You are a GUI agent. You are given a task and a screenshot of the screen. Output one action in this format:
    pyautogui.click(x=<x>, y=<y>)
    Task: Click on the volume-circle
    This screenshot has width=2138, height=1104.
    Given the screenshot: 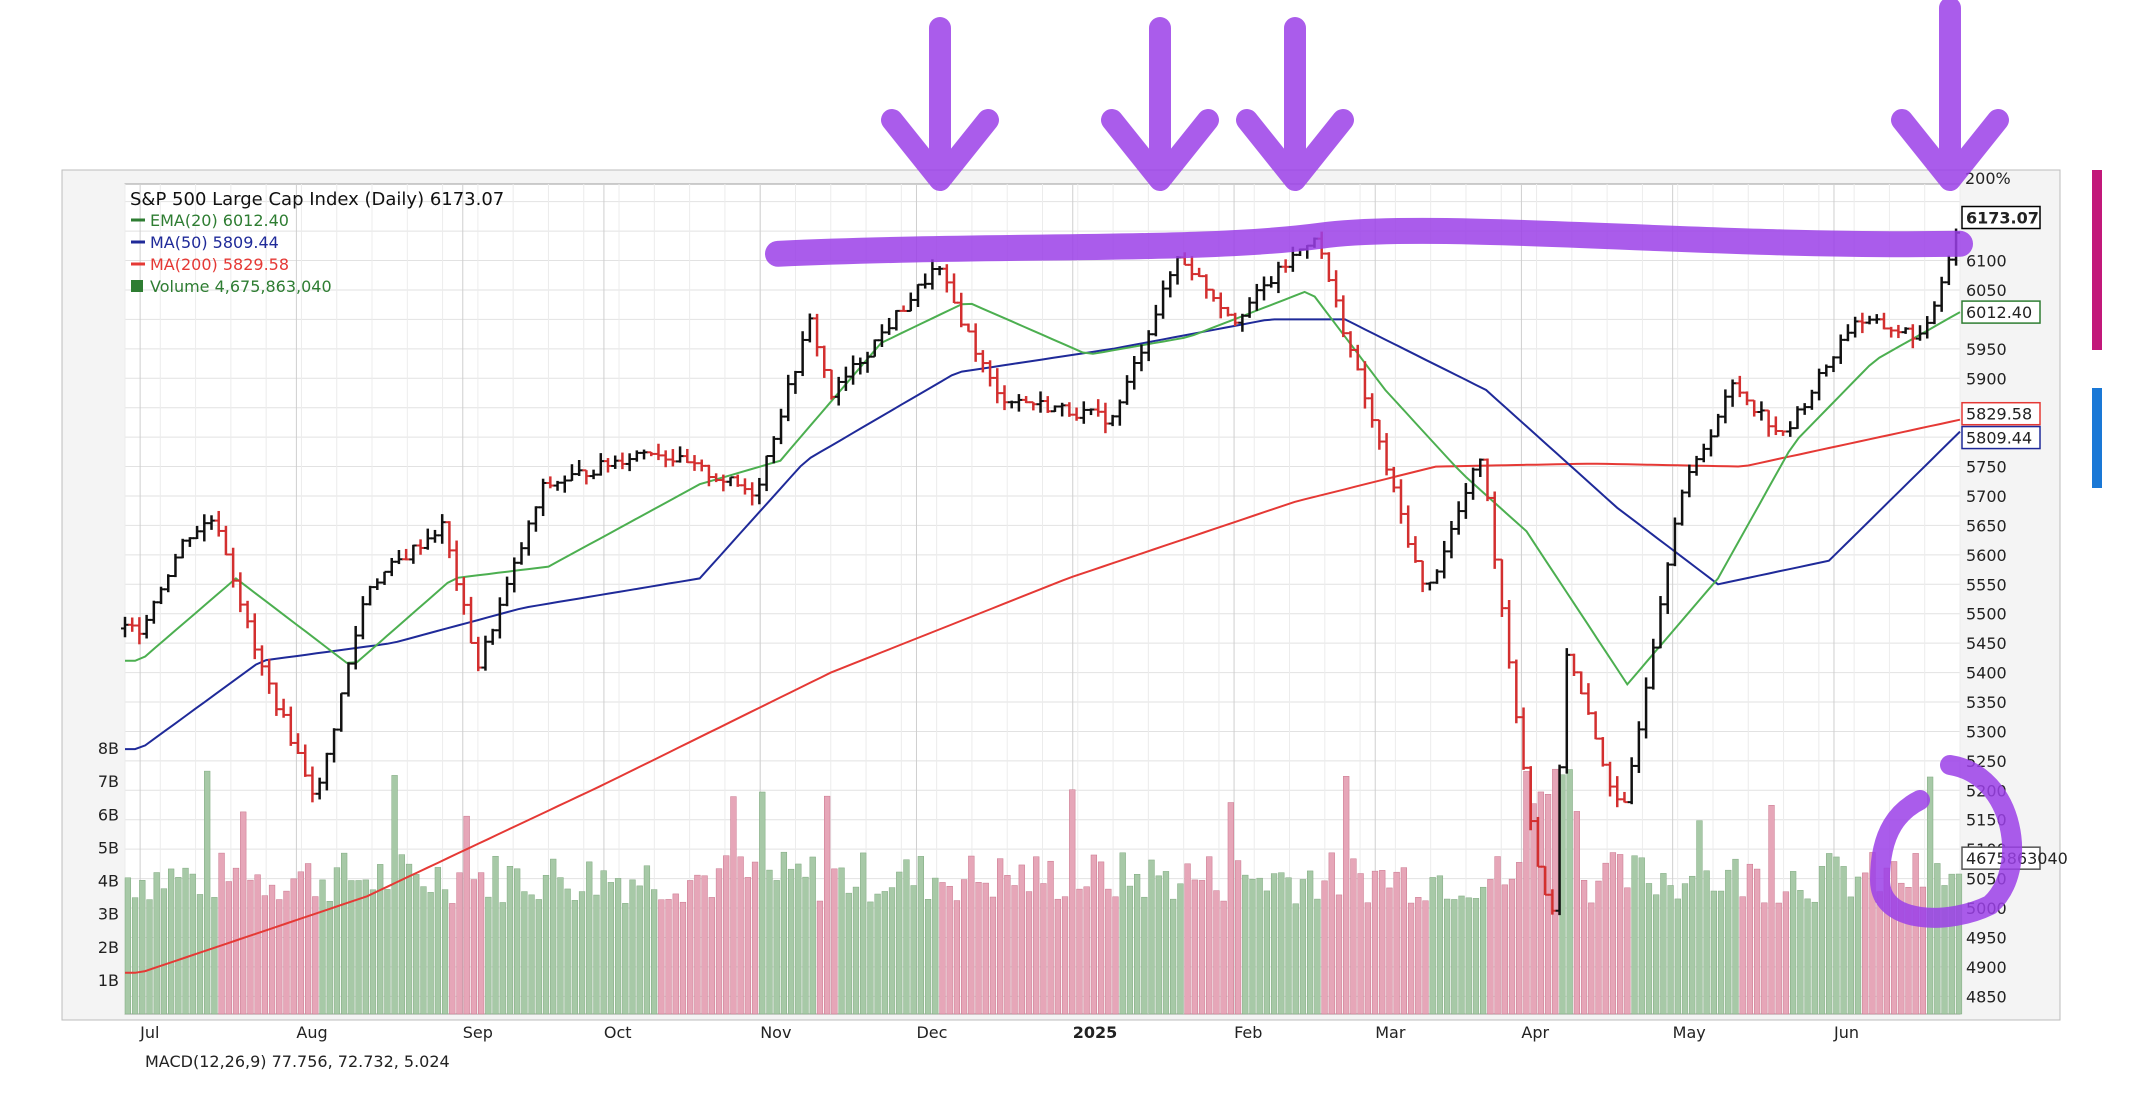 What is the action you would take?
    pyautogui.click(x=1945, y=841)
    